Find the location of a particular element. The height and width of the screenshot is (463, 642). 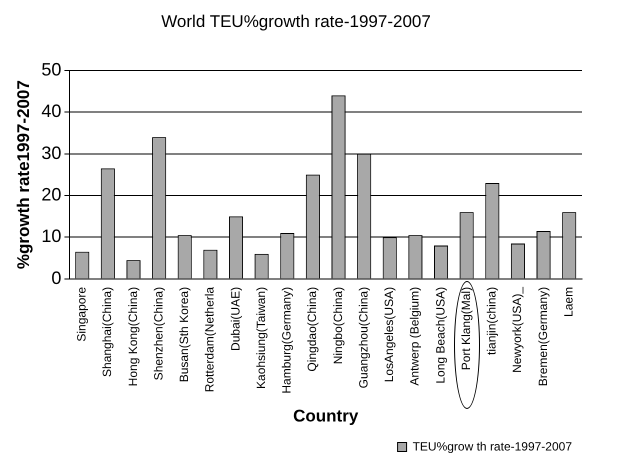

x-tick-label: Bremen(Germany) is located at coordinates (543, 336).